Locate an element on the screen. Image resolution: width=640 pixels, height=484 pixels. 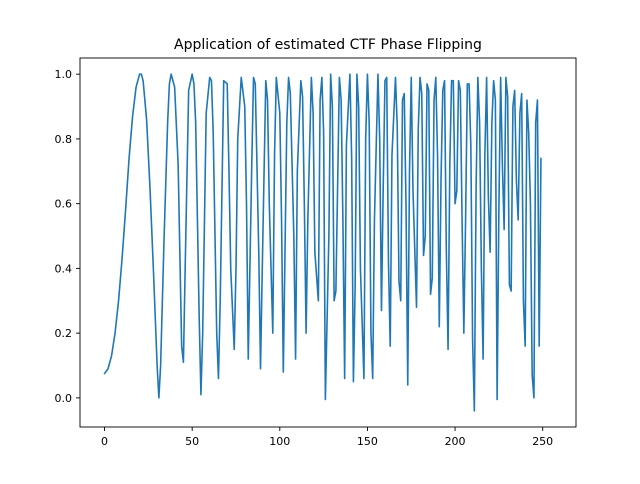
y-tick-label: 0.4 is located at coordinates (64, 268).